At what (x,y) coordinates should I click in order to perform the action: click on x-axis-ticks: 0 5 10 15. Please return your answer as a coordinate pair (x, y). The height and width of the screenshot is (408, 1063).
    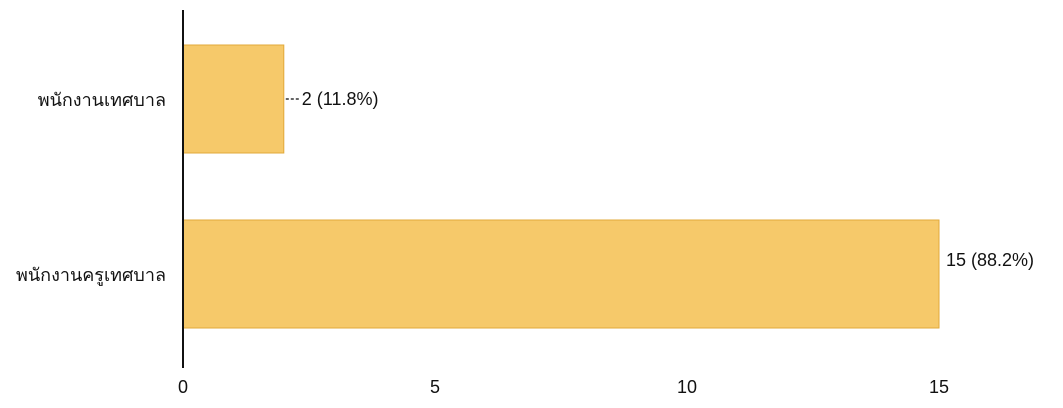
    Looking at the image, I should click on (563, 387).